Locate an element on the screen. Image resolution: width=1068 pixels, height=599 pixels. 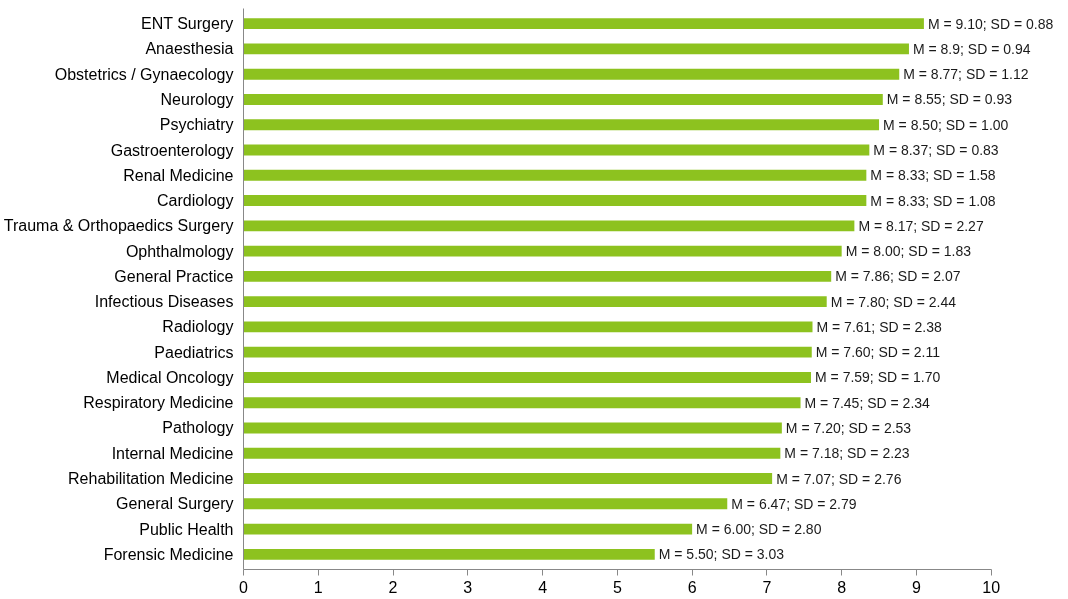
y-tick-label: Cardiology is located at coordinates (195, 201).